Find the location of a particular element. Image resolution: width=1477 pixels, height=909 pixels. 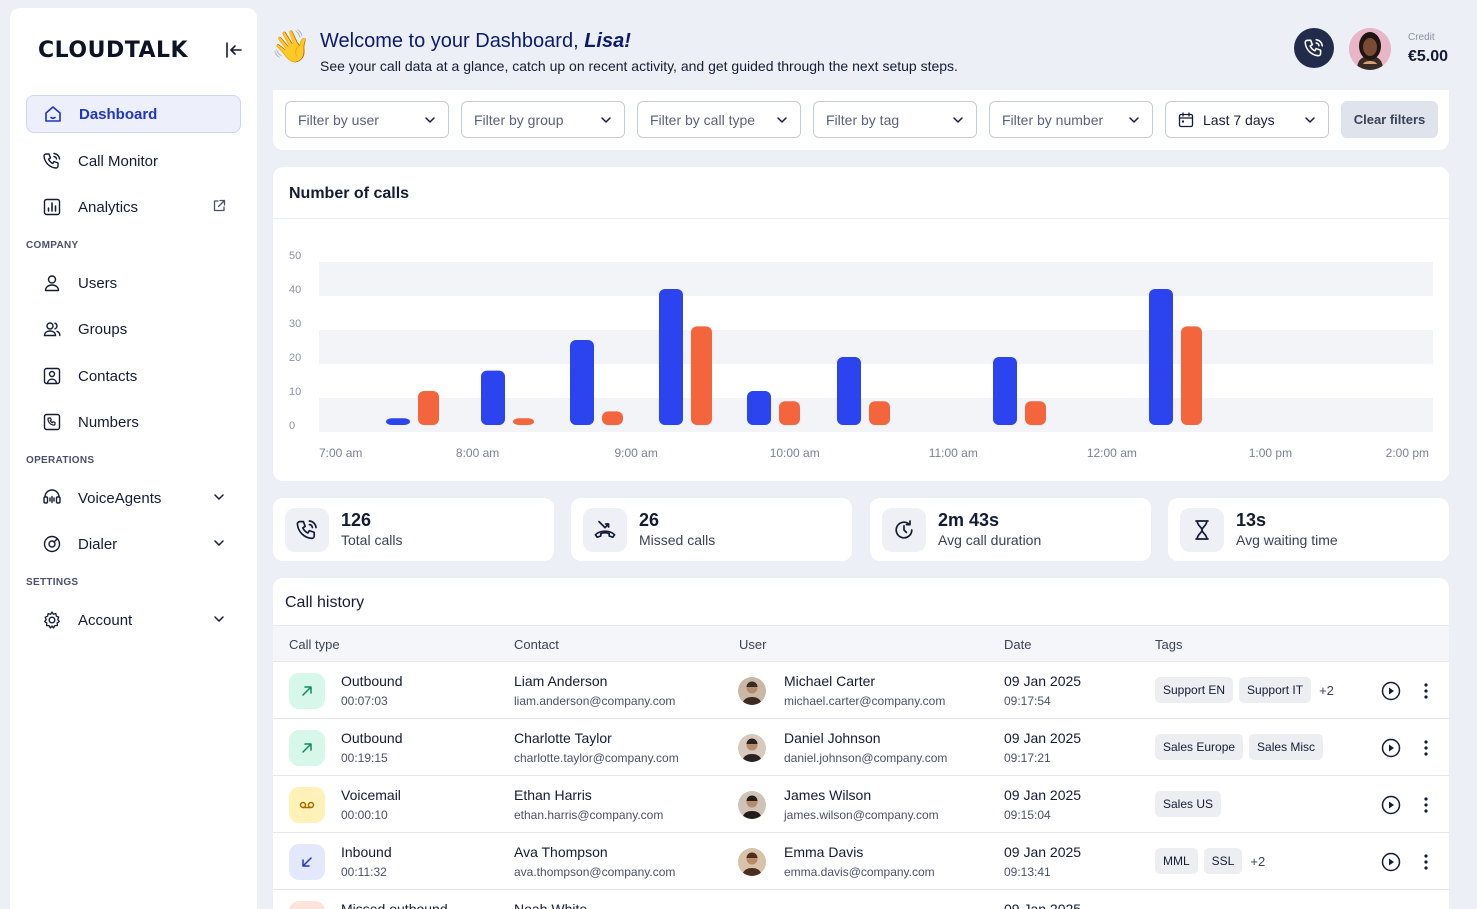

sidebar-item-label: Groups is located at coordinates (103, 329).